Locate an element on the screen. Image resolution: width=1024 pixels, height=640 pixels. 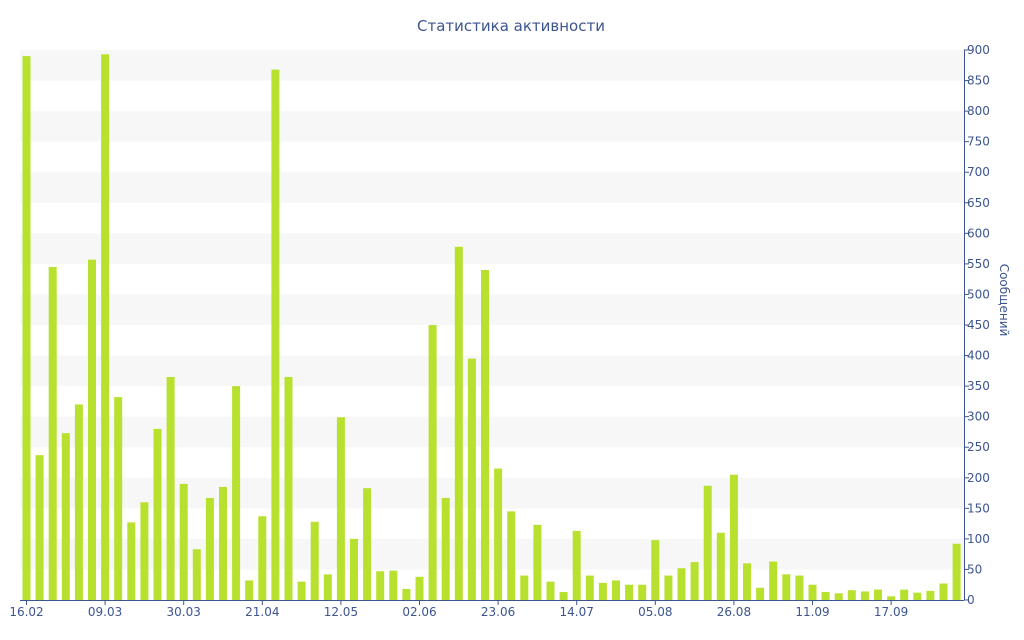
y-tick-label: 0 is located at coordinates (971, 600).